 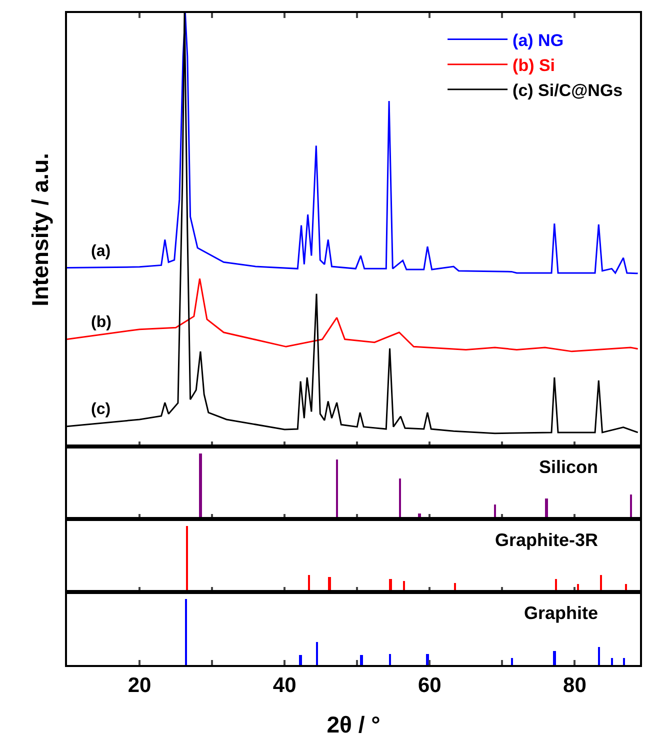 What do you see at coordinates (567, 90) in the screenshot?
I see `legend-label: (c) Si/C@NGs` at bounding box center [567, 90].